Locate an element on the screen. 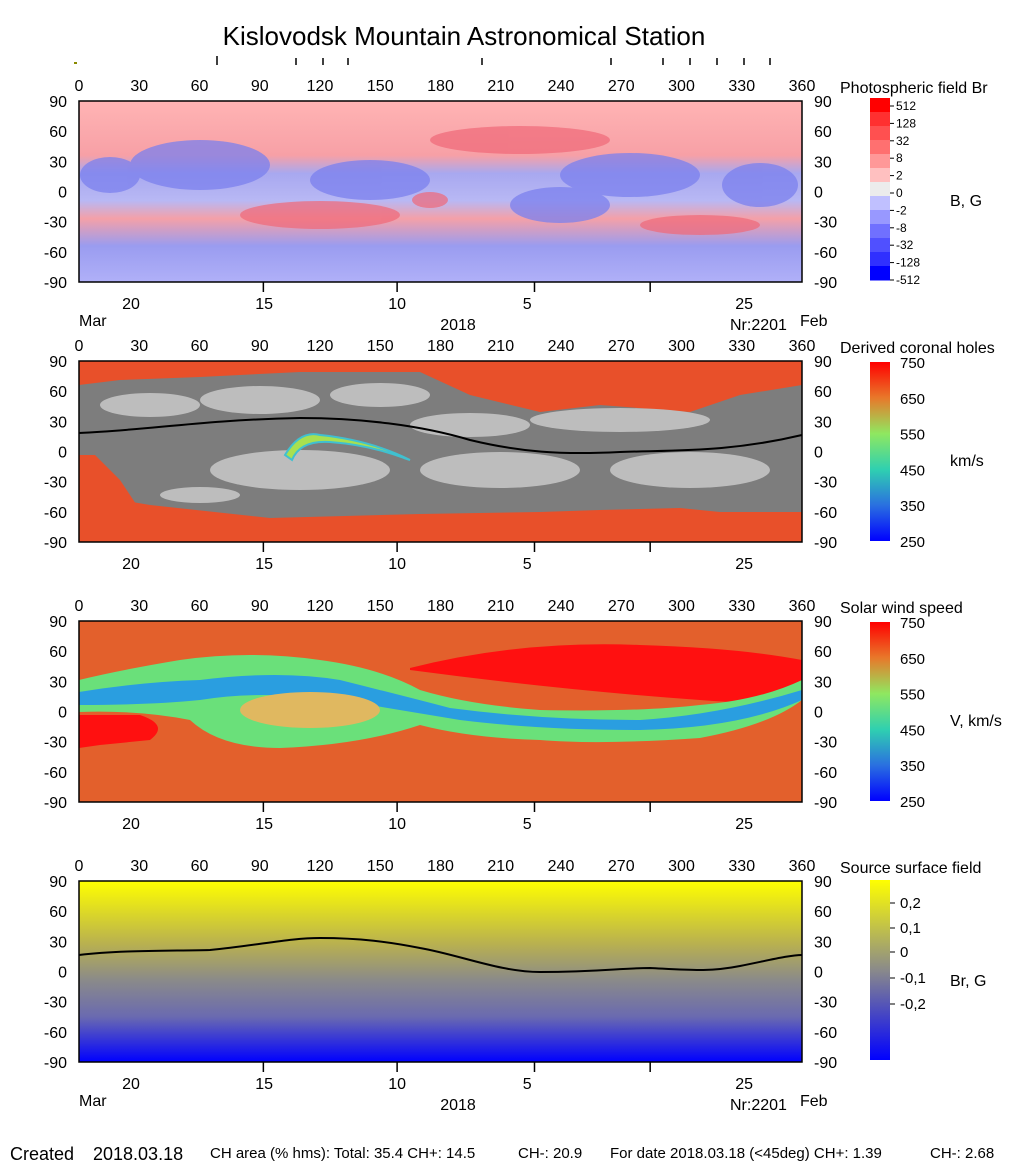  panel-coronal-holes is located at coordinates (440, 451).